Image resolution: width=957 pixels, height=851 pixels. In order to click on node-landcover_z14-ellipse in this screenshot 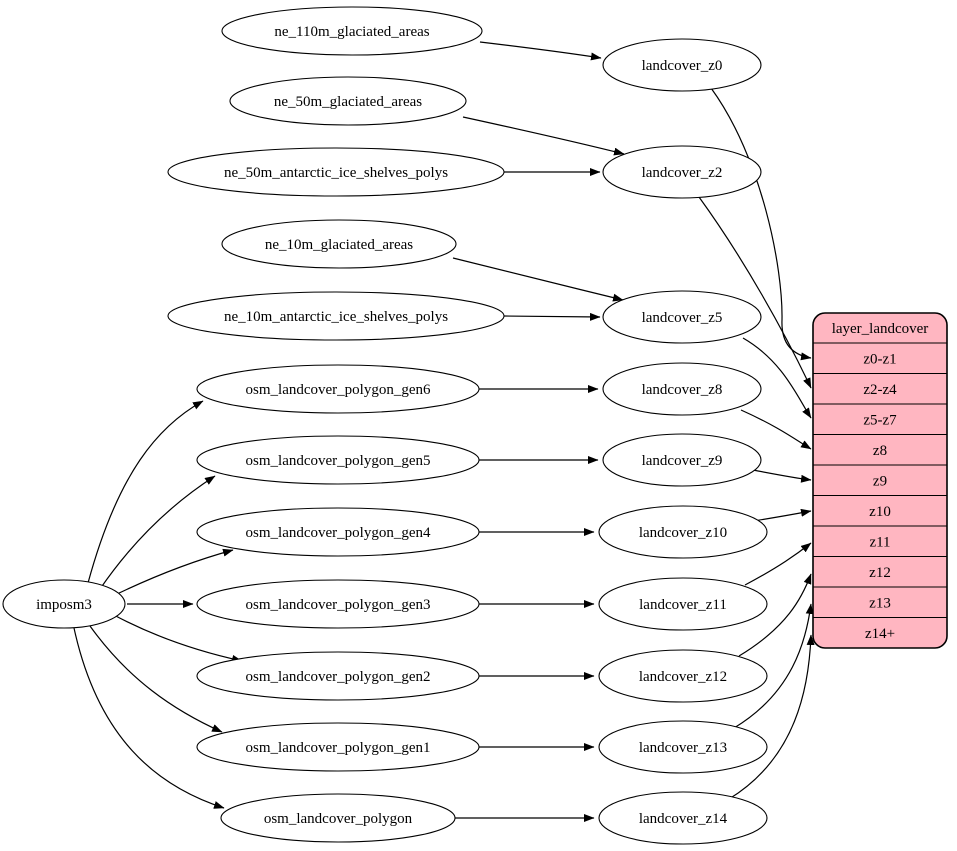, I will do `click(683, 818)`.